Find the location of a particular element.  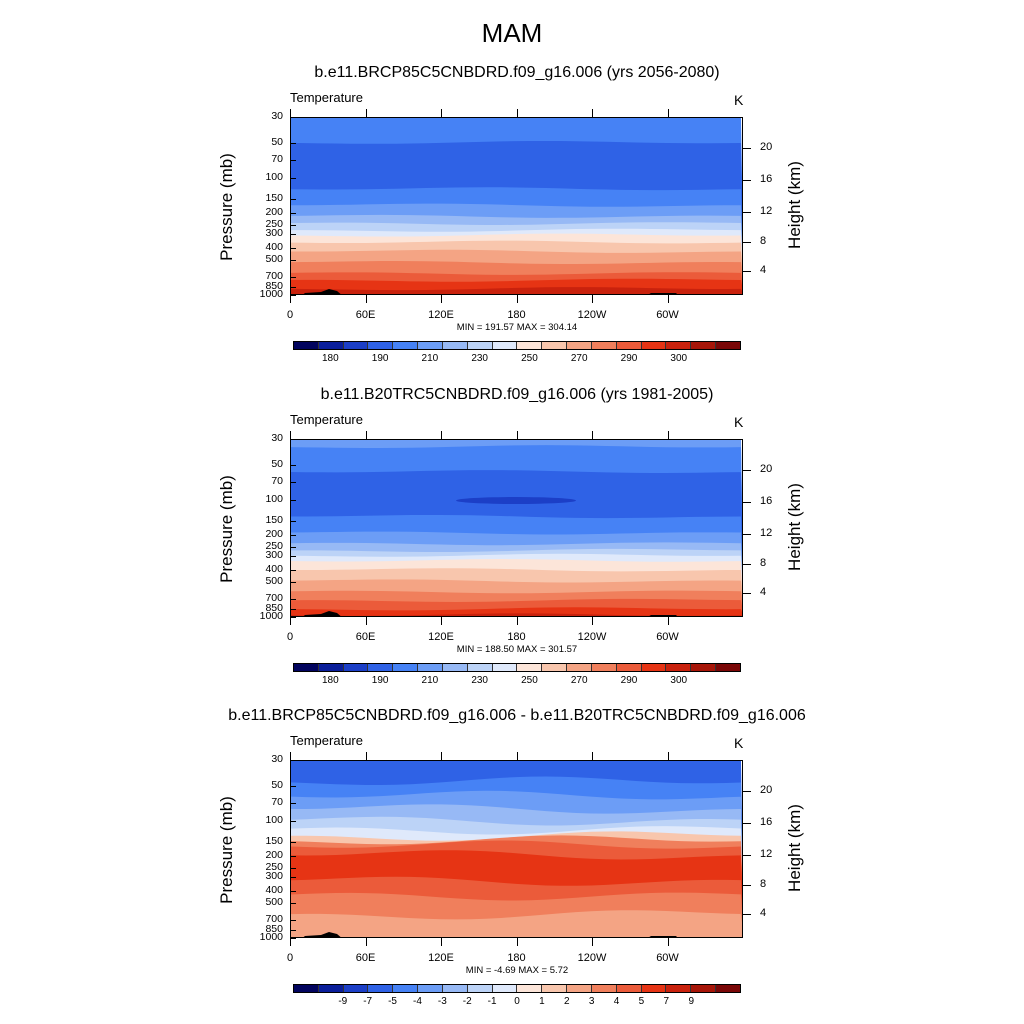

pressure-tick-label: 200 is located at coordinates (274, 534).